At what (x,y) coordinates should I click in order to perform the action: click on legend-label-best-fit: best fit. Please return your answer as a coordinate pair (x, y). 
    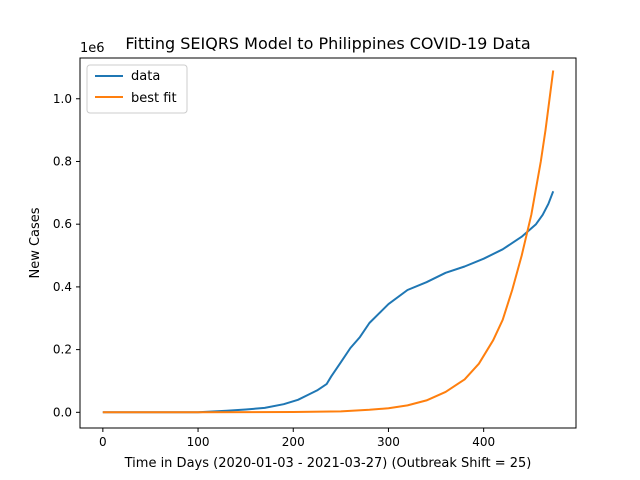
    Looking at the image, I should click on (154, 98).